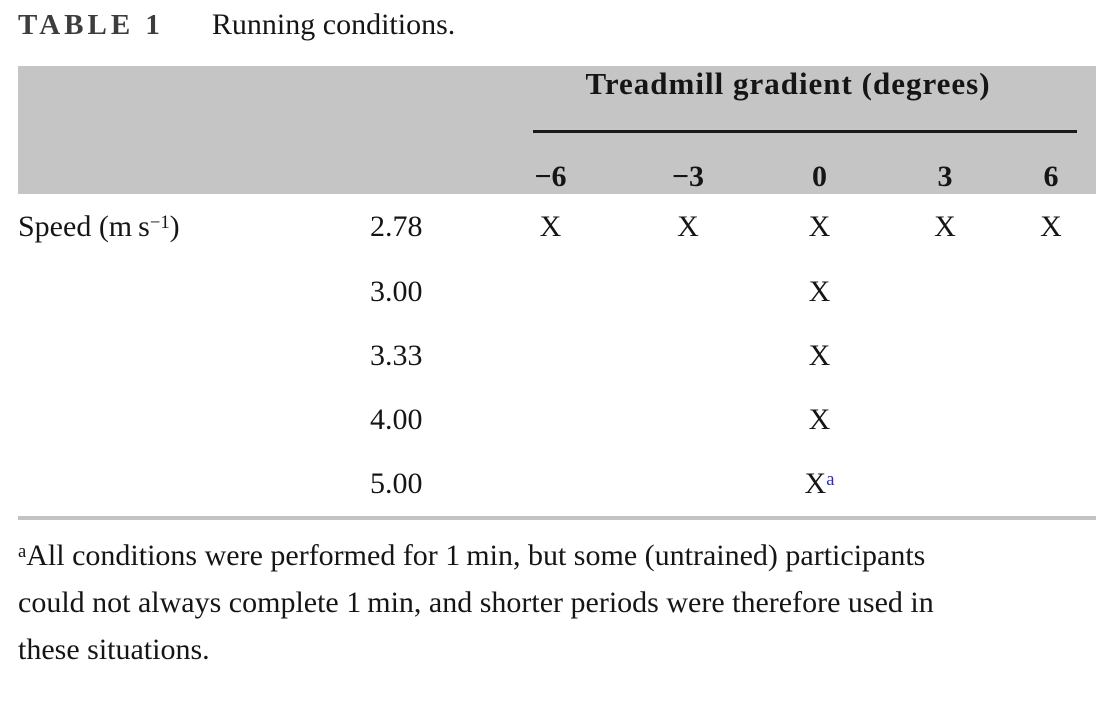 The height and width of the screenshot is (728, 1110). I want to click on table-caption: Running conditions., so click(333, 24).